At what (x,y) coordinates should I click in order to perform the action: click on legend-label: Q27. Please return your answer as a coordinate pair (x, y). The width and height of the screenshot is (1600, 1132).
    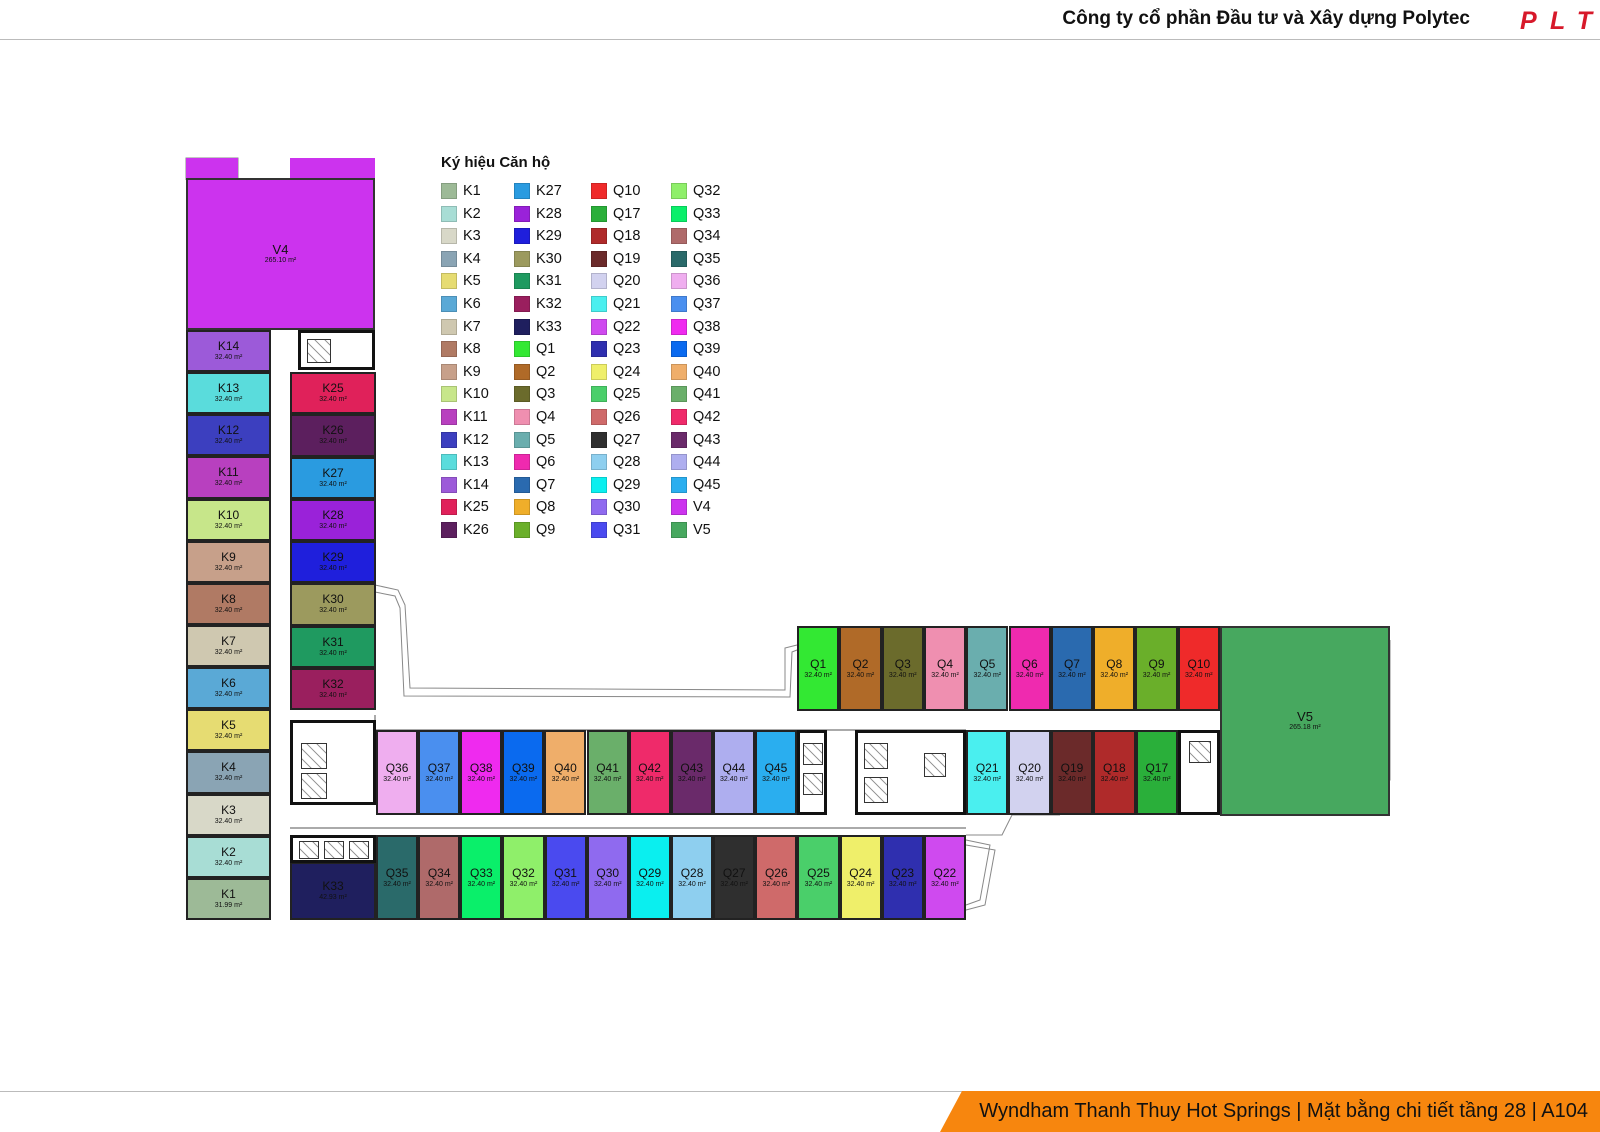
    Looking at the image, I should click on (627, 439).